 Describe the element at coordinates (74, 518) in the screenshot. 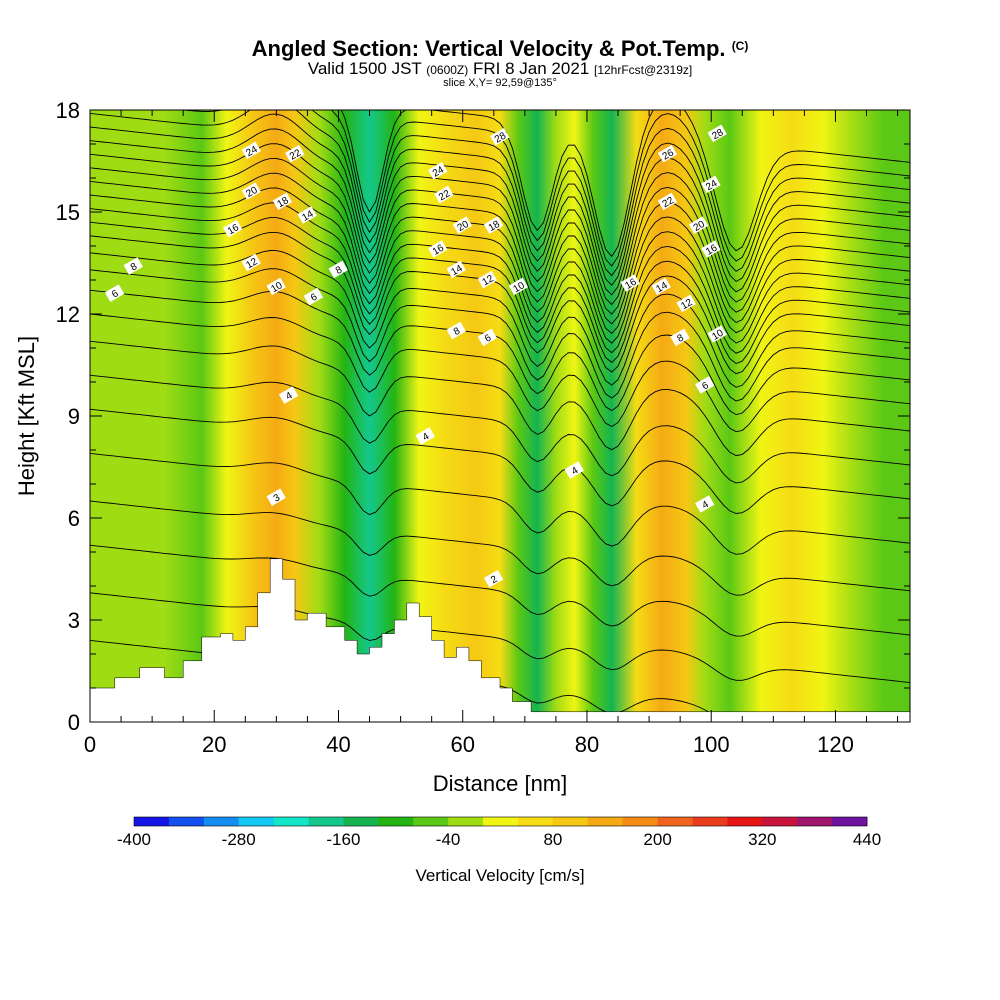

I see `y-tick-label: 6` at that location.